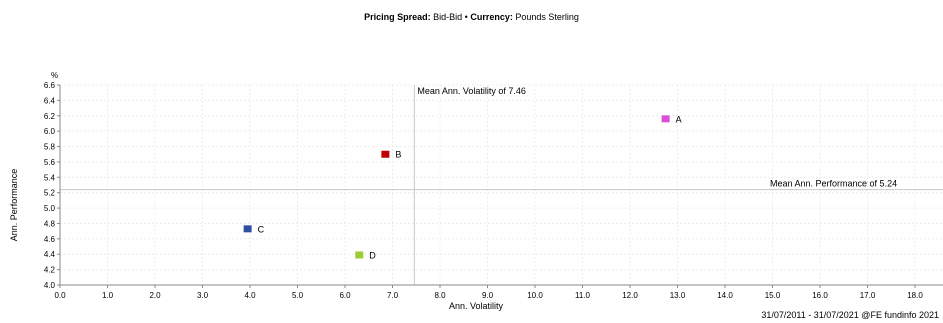 The height and width of the screenshot is (323, 943). I want to click on pricing-spread-value: Bid-Bid, so click(448, 17).